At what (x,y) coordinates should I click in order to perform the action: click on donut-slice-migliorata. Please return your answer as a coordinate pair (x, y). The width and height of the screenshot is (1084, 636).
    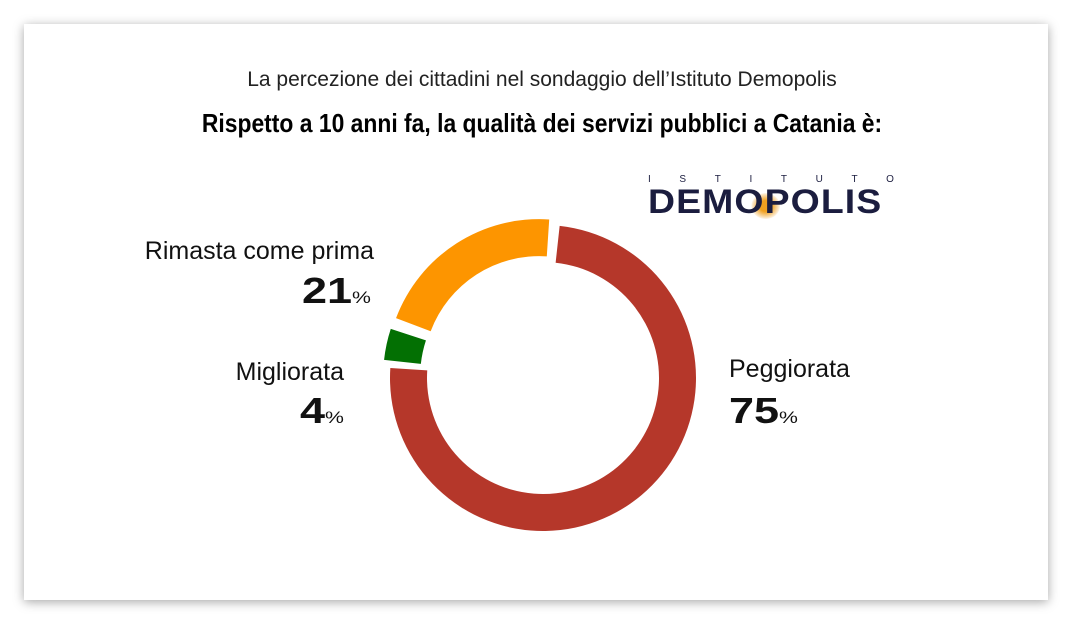
    Looking at the image, I should click on (405, 346).